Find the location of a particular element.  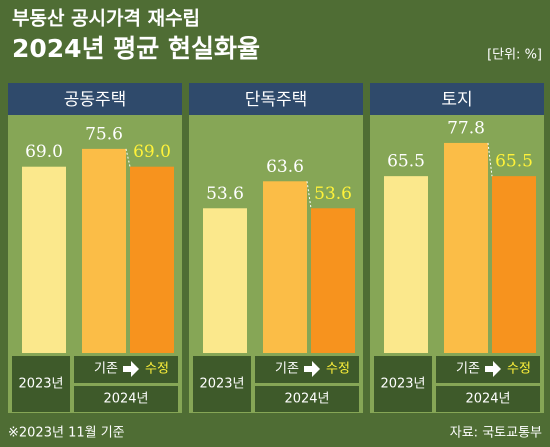

title: 부동산 공시가격 재수립 is located at coordinates (106, 19).